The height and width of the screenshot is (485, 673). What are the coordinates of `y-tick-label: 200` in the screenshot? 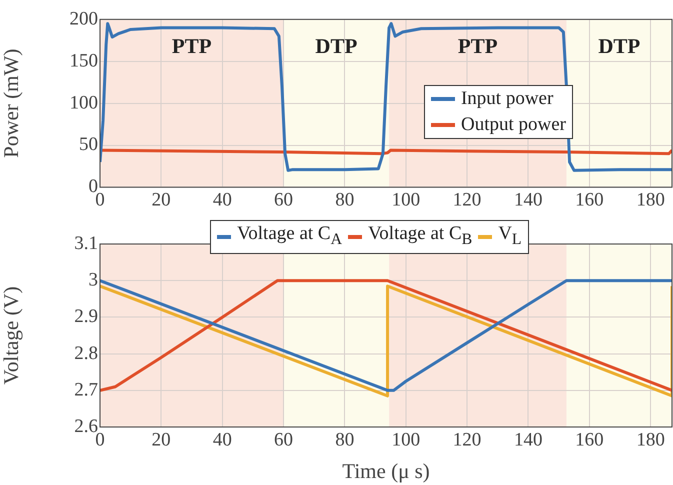 It's located at (84, 19).